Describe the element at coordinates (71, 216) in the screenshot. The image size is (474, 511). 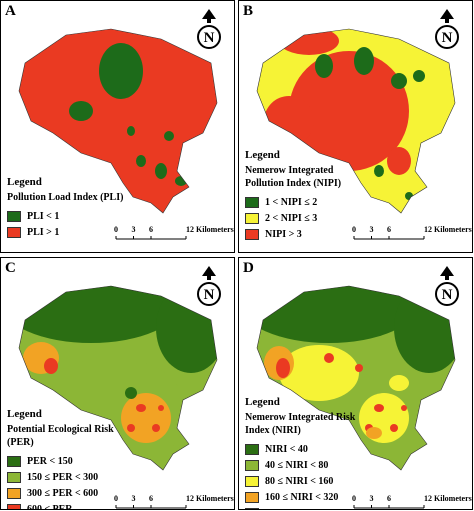
I see `legend-item: PLI < 1` at that location.